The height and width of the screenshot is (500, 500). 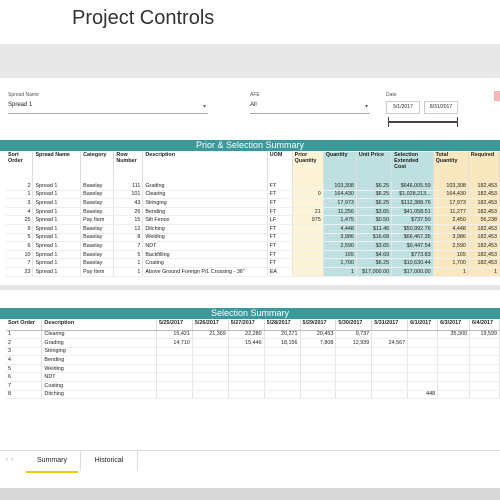 I want to click on table-cell: Silt Fence, so click(x=205, y=220).